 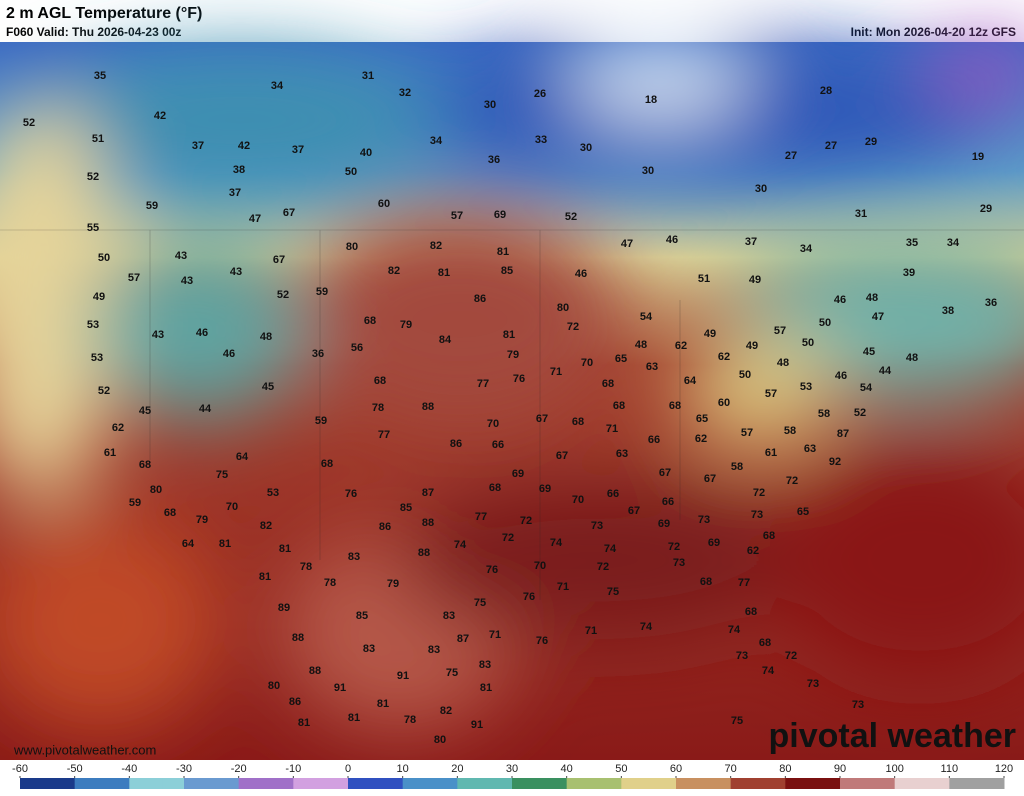 What do you see at coordinates (145, 465) in the screenshot?
I see `temperature-label: 68` at bounding box center [145, 465].